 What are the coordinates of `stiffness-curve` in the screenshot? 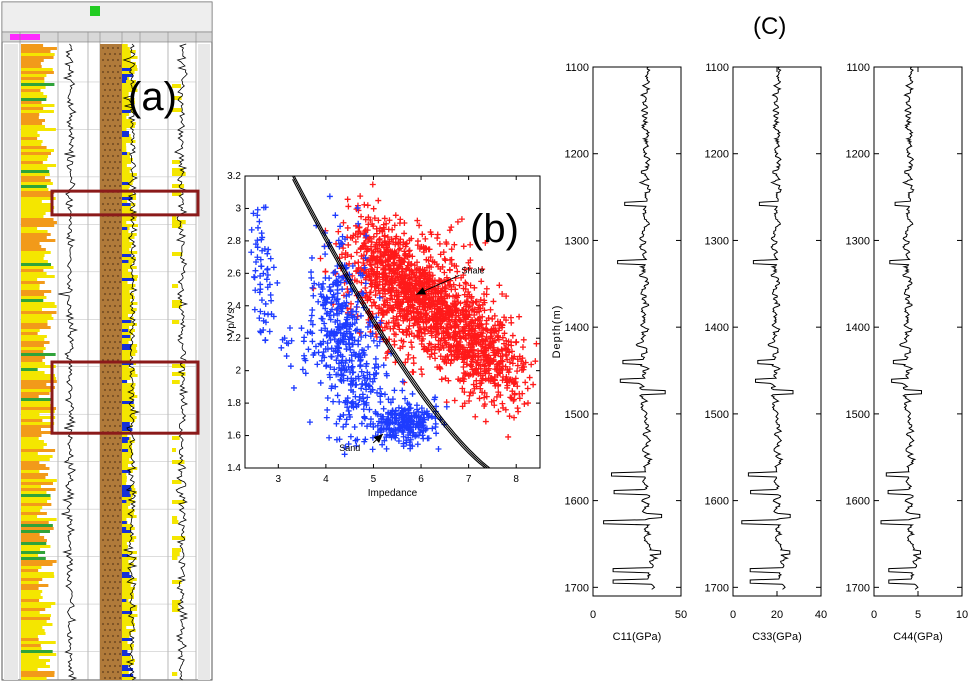 It's located at (767, 328).